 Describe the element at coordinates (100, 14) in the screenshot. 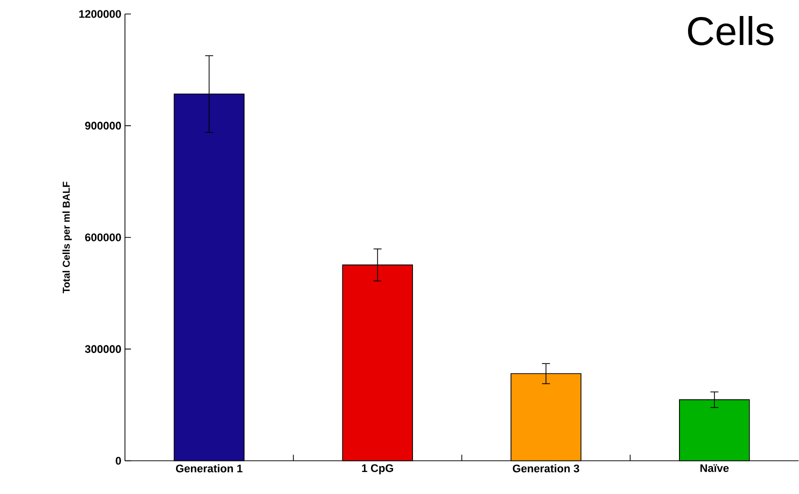

I see `y-tick-label: 1200000` at that location.